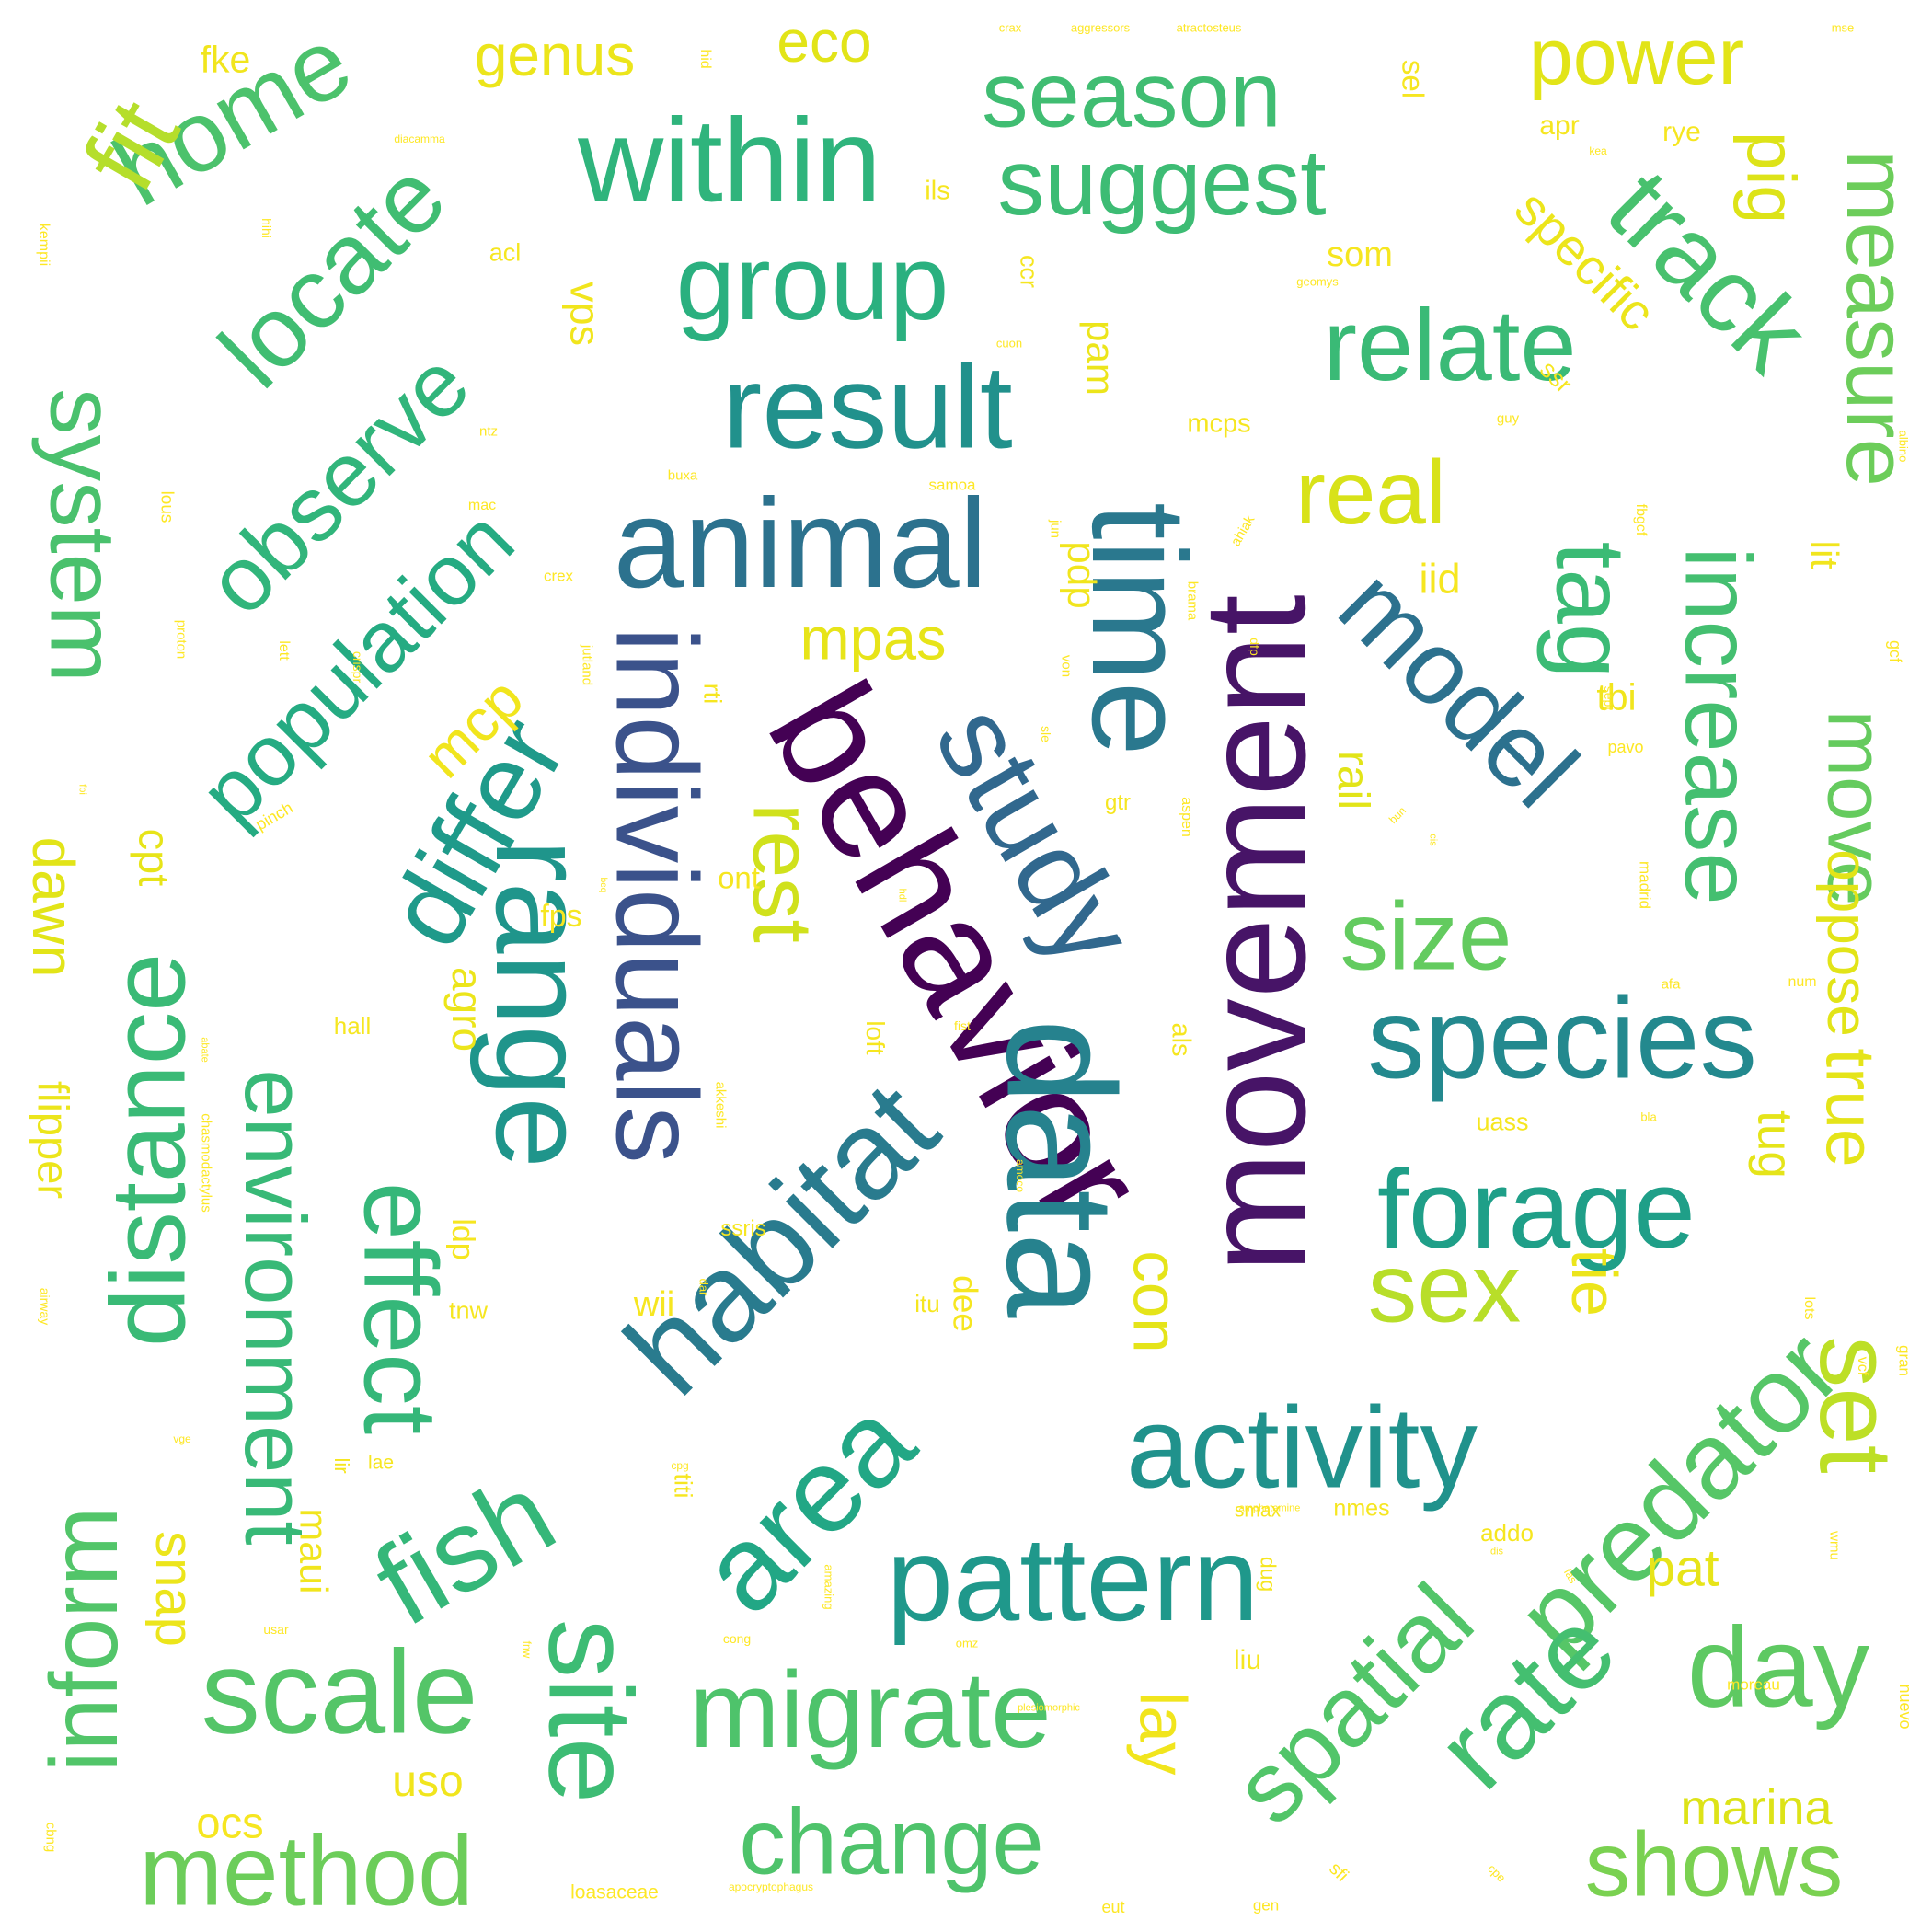 This screenshot has width=1932, height=1932. Describe the element at coordinates (703, 1287) in the screenshot. I see `word-dar: dar` at that location.